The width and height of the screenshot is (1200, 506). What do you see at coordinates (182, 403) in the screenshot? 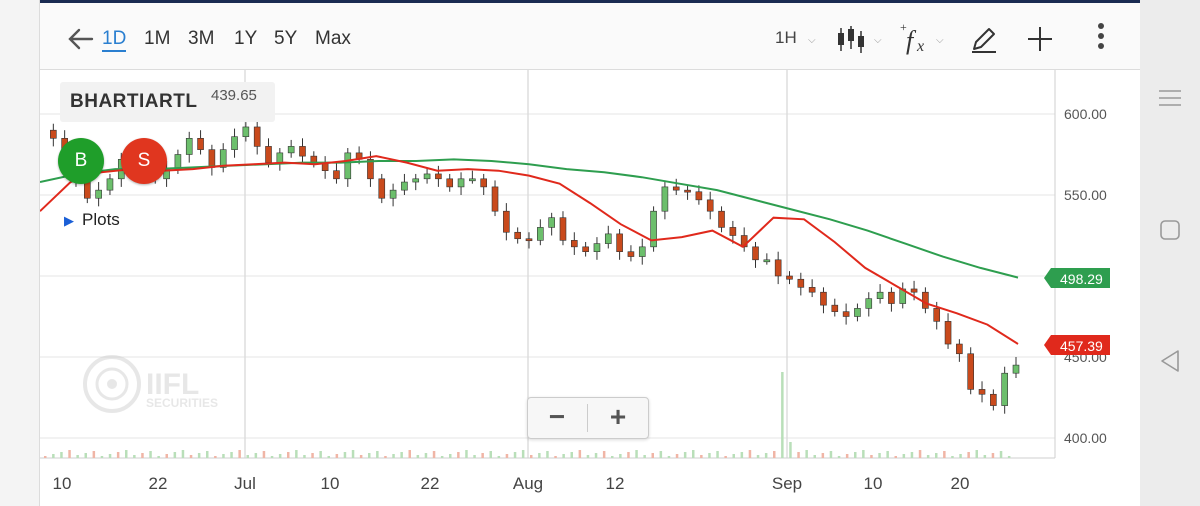
I see `watermark-sub: SECURITIES` at bounding box center [182, 403].